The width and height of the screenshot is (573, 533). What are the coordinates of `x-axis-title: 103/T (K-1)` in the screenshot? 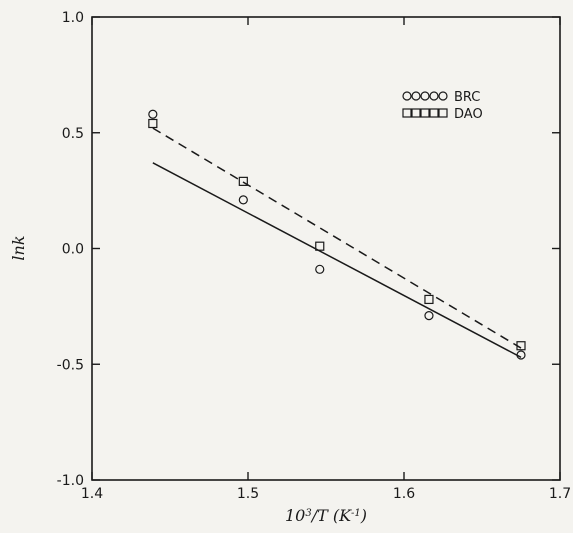 It's located at (326, 515).